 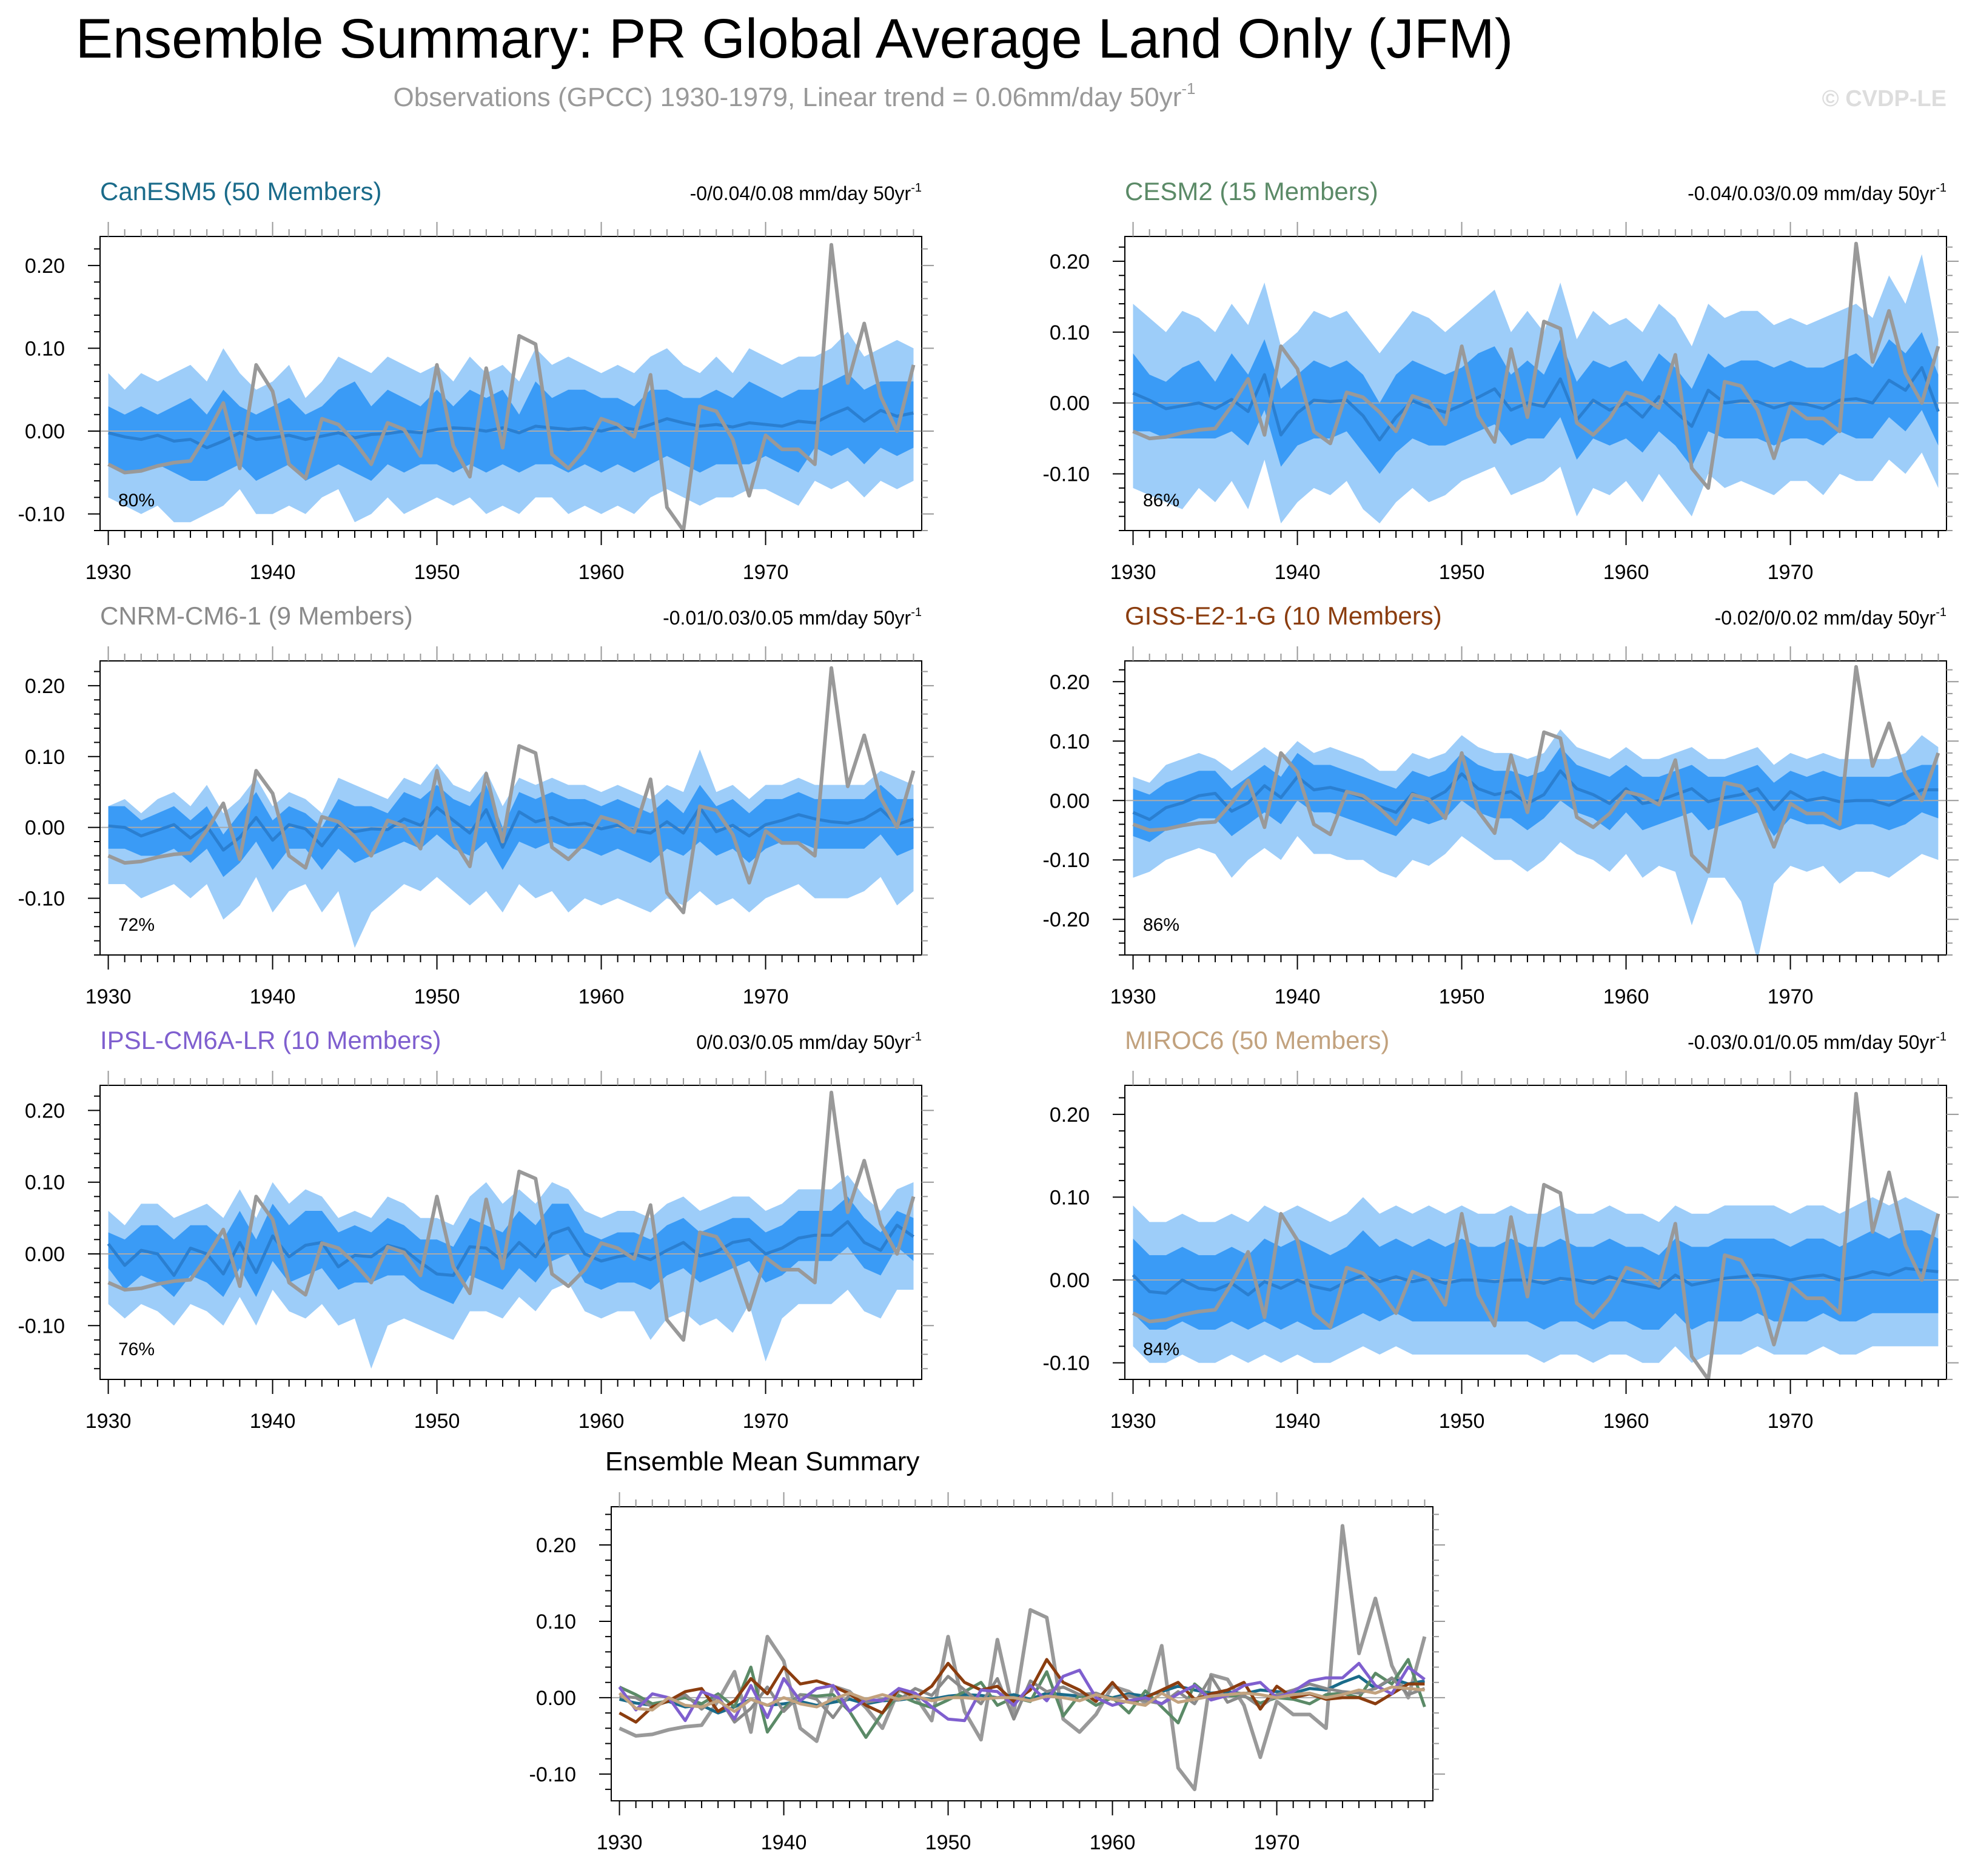 What do you see at coordinates (1884, 99) in the screenshot?
I see `watermark: © CVDP-LE` at bounding box center [1884, 99].